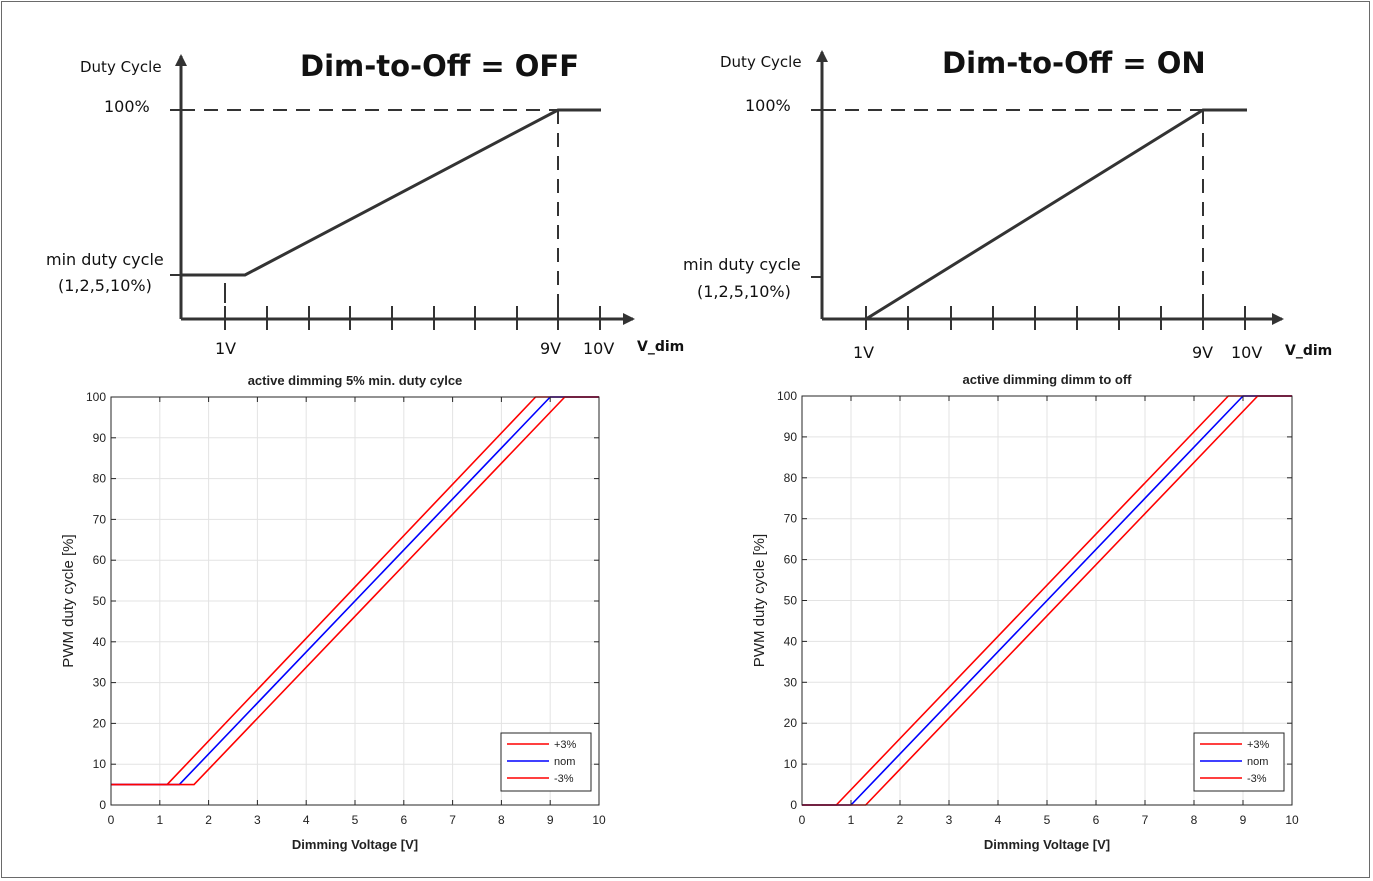  I want to click on chart-title: active dimming 5% min. duty cylce, so click(355, 380).